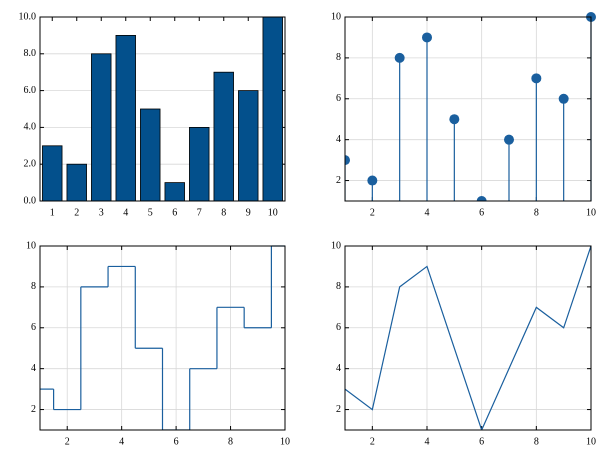 This screenshot has width=614, height=460. Describe the element at coordinates (150, 212) in the screenshot. I see `x-tick-label: 5` at that location.